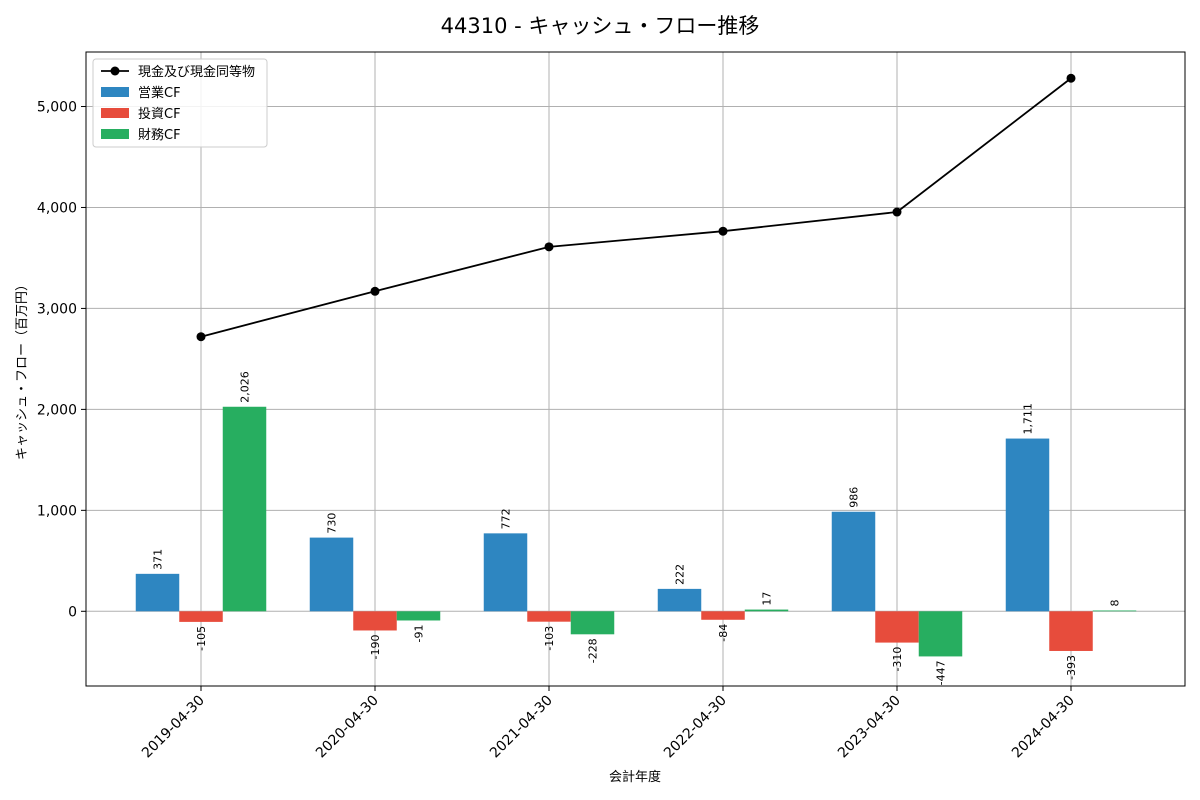 The width and height of the screenshot is (1200, 800). I want to click on data-label: -105, so click(201, 638).